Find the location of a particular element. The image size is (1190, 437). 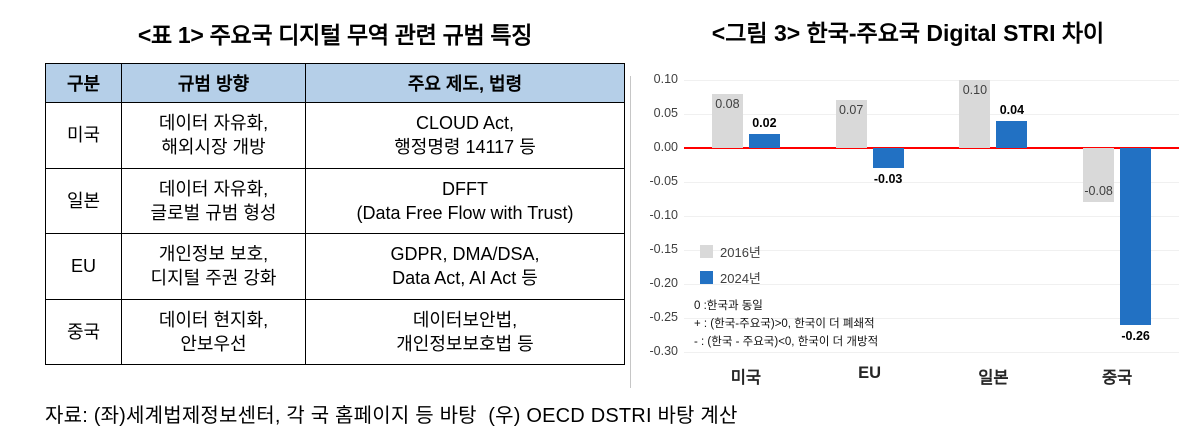

col-header-category: 구분 is located at coordinates (83, 83).